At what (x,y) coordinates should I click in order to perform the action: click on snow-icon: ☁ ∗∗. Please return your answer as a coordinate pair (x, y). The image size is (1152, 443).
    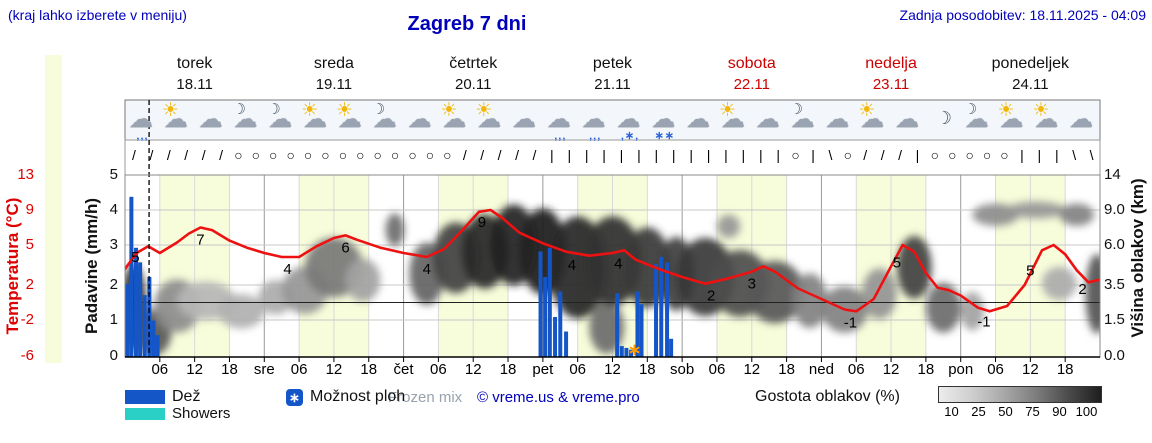
    Looking at the image, I should click on (664, 121).